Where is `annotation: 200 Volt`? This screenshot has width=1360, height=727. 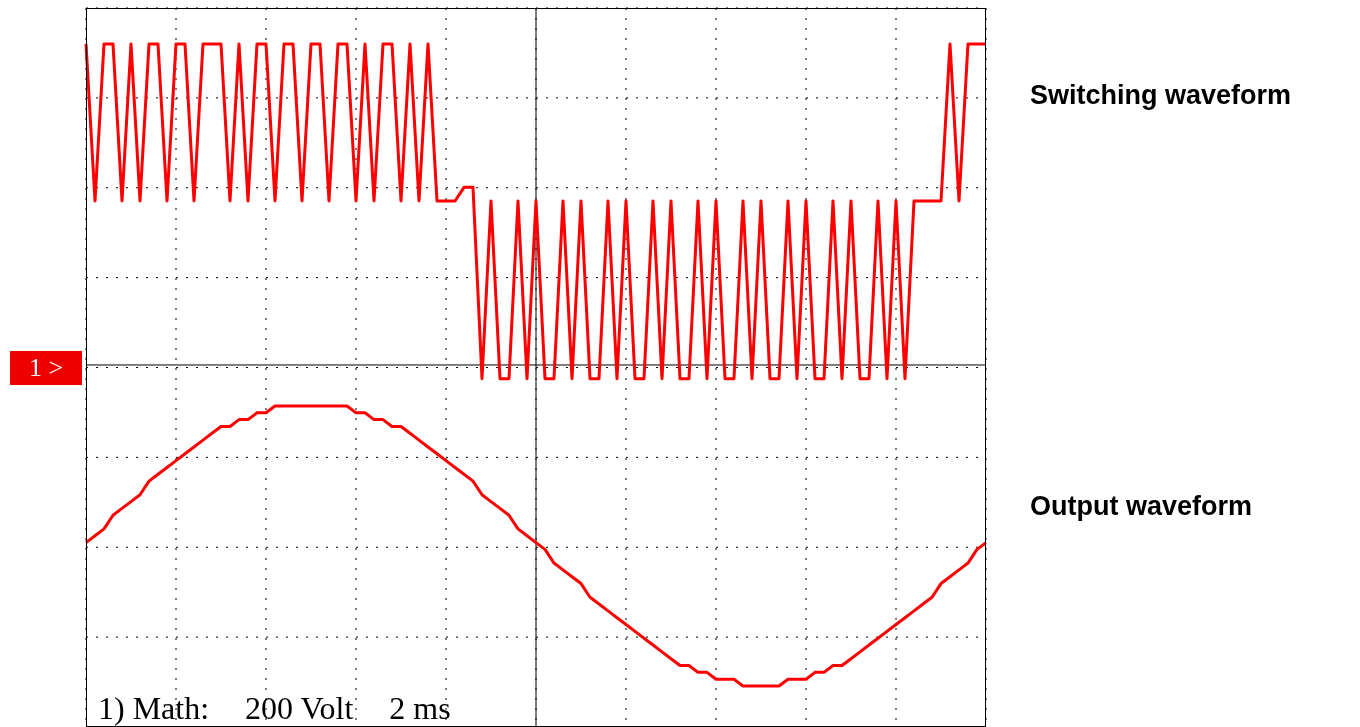
annotation: 200 Volt is located at coordinates (299, 708).